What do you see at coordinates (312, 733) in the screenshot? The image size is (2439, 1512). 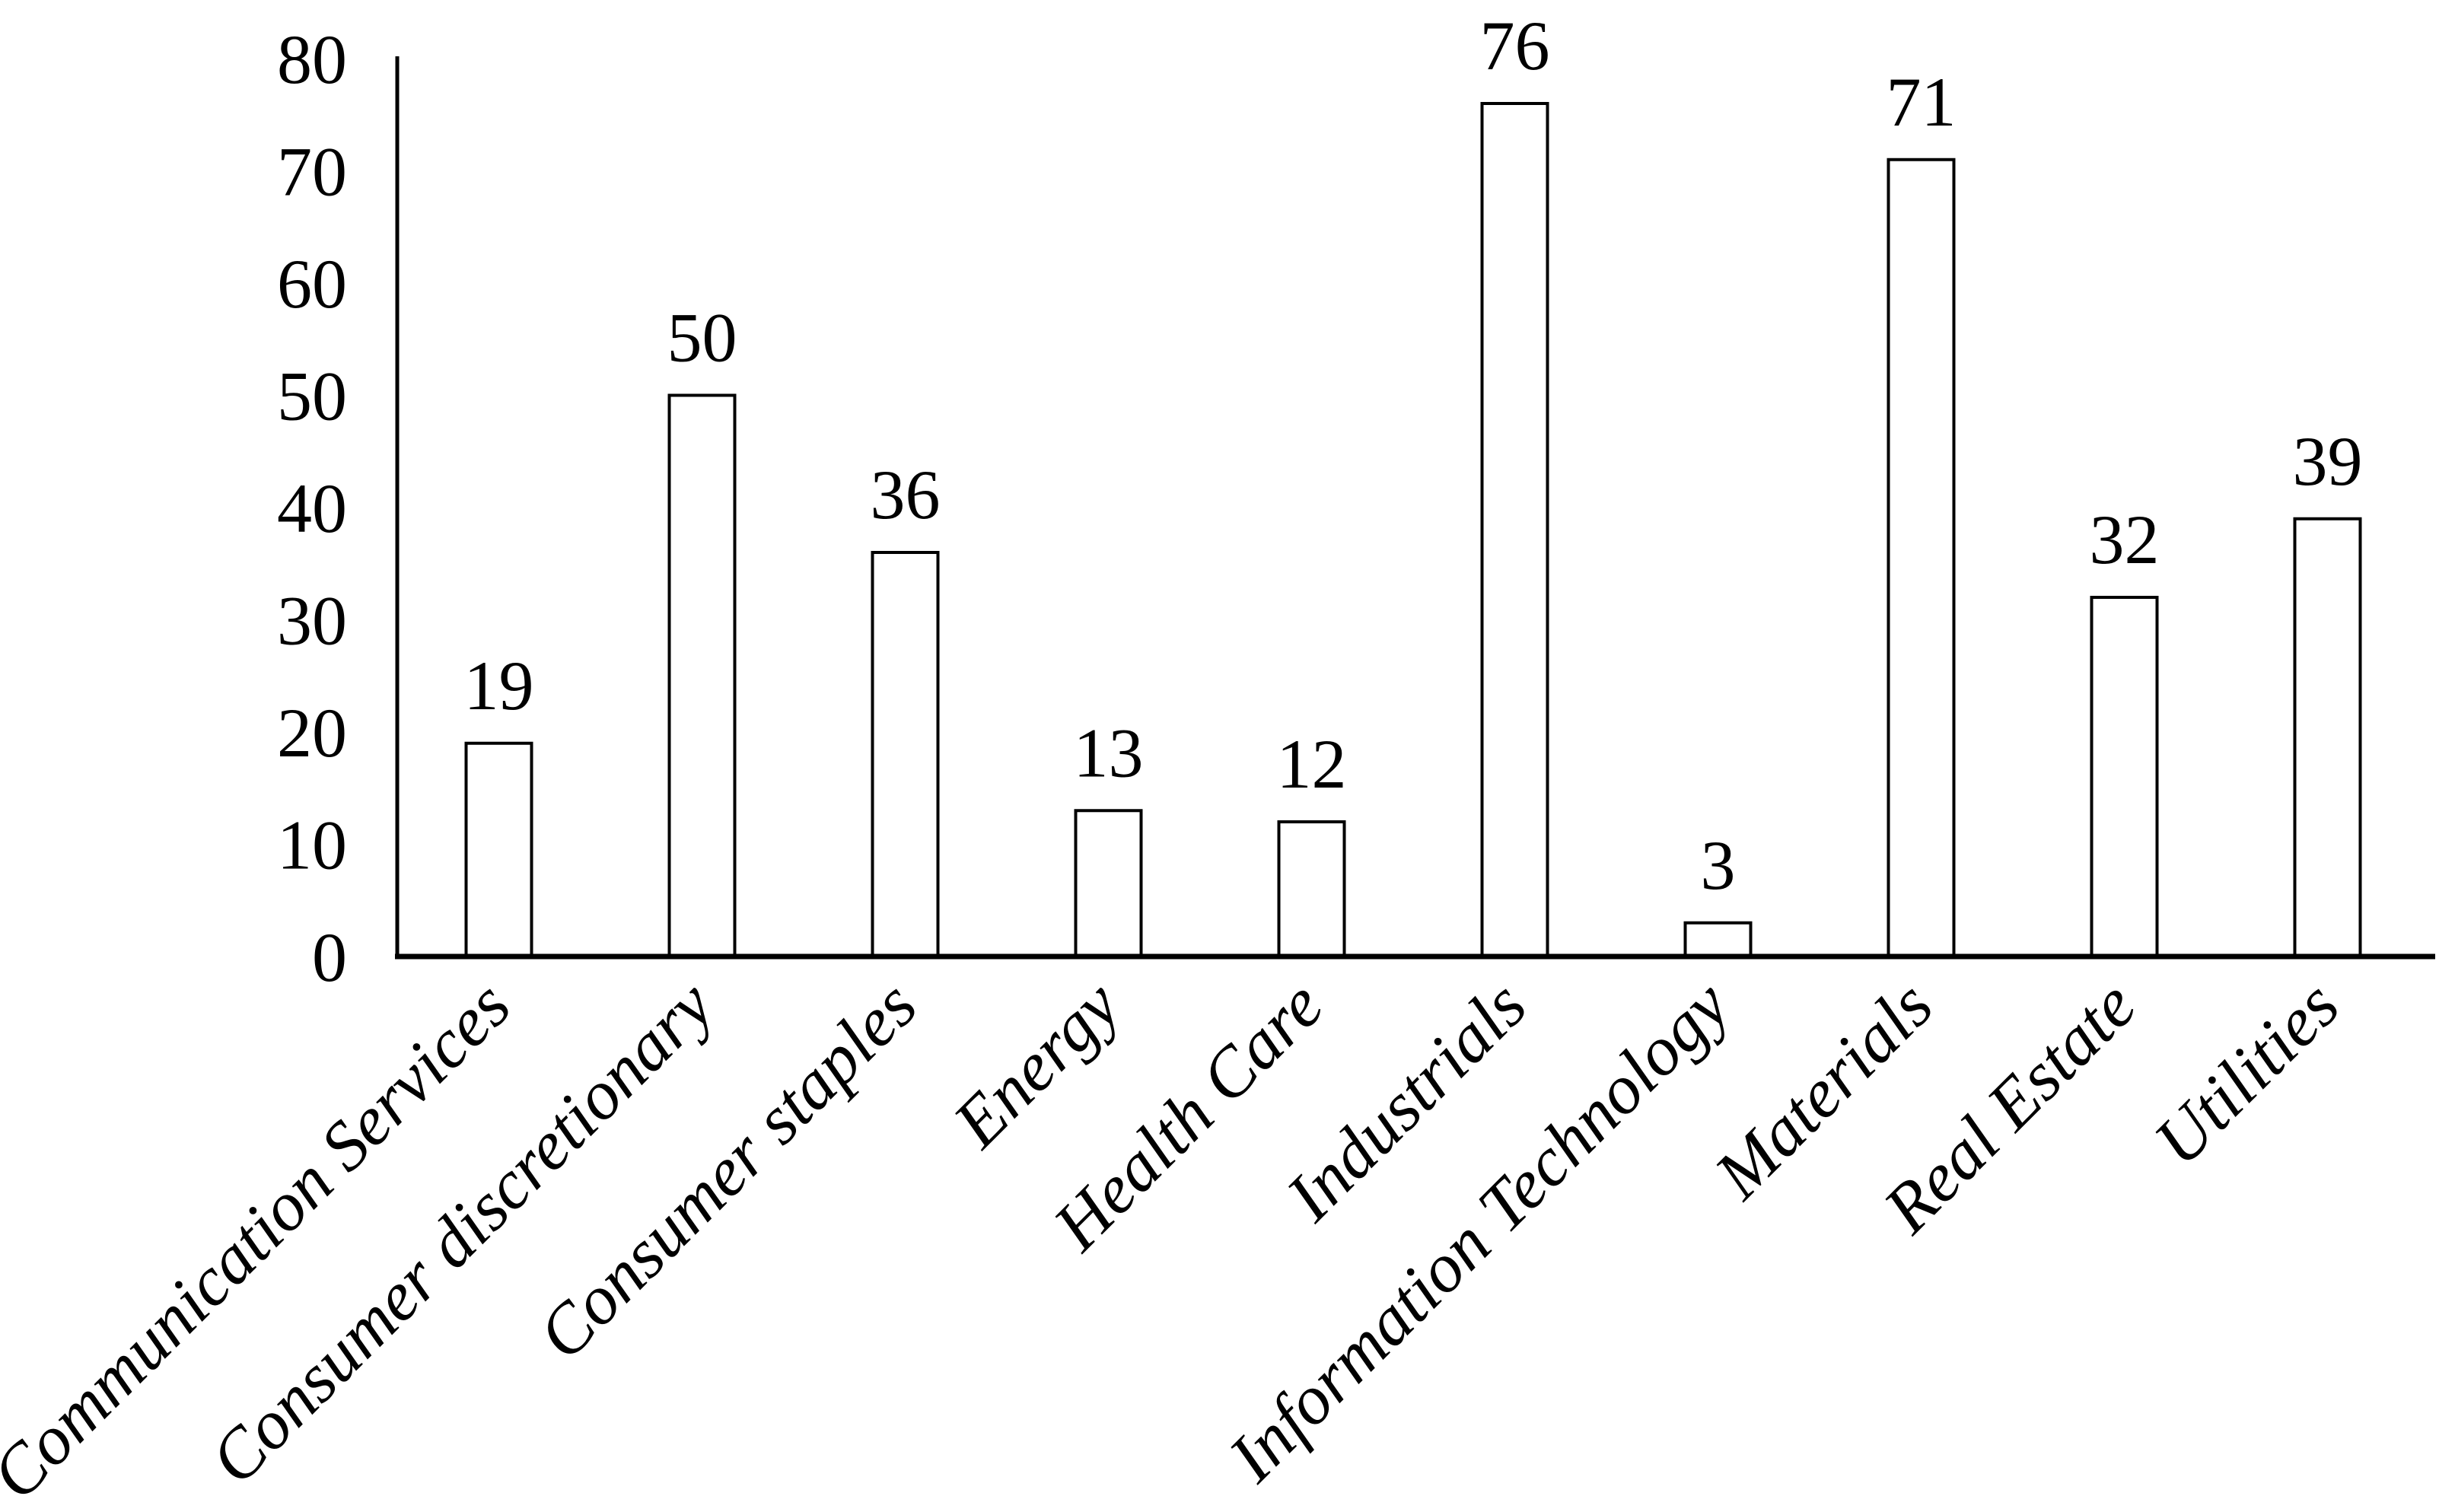 I see `y-tick-label: 20` at bounding box center [312, 733].